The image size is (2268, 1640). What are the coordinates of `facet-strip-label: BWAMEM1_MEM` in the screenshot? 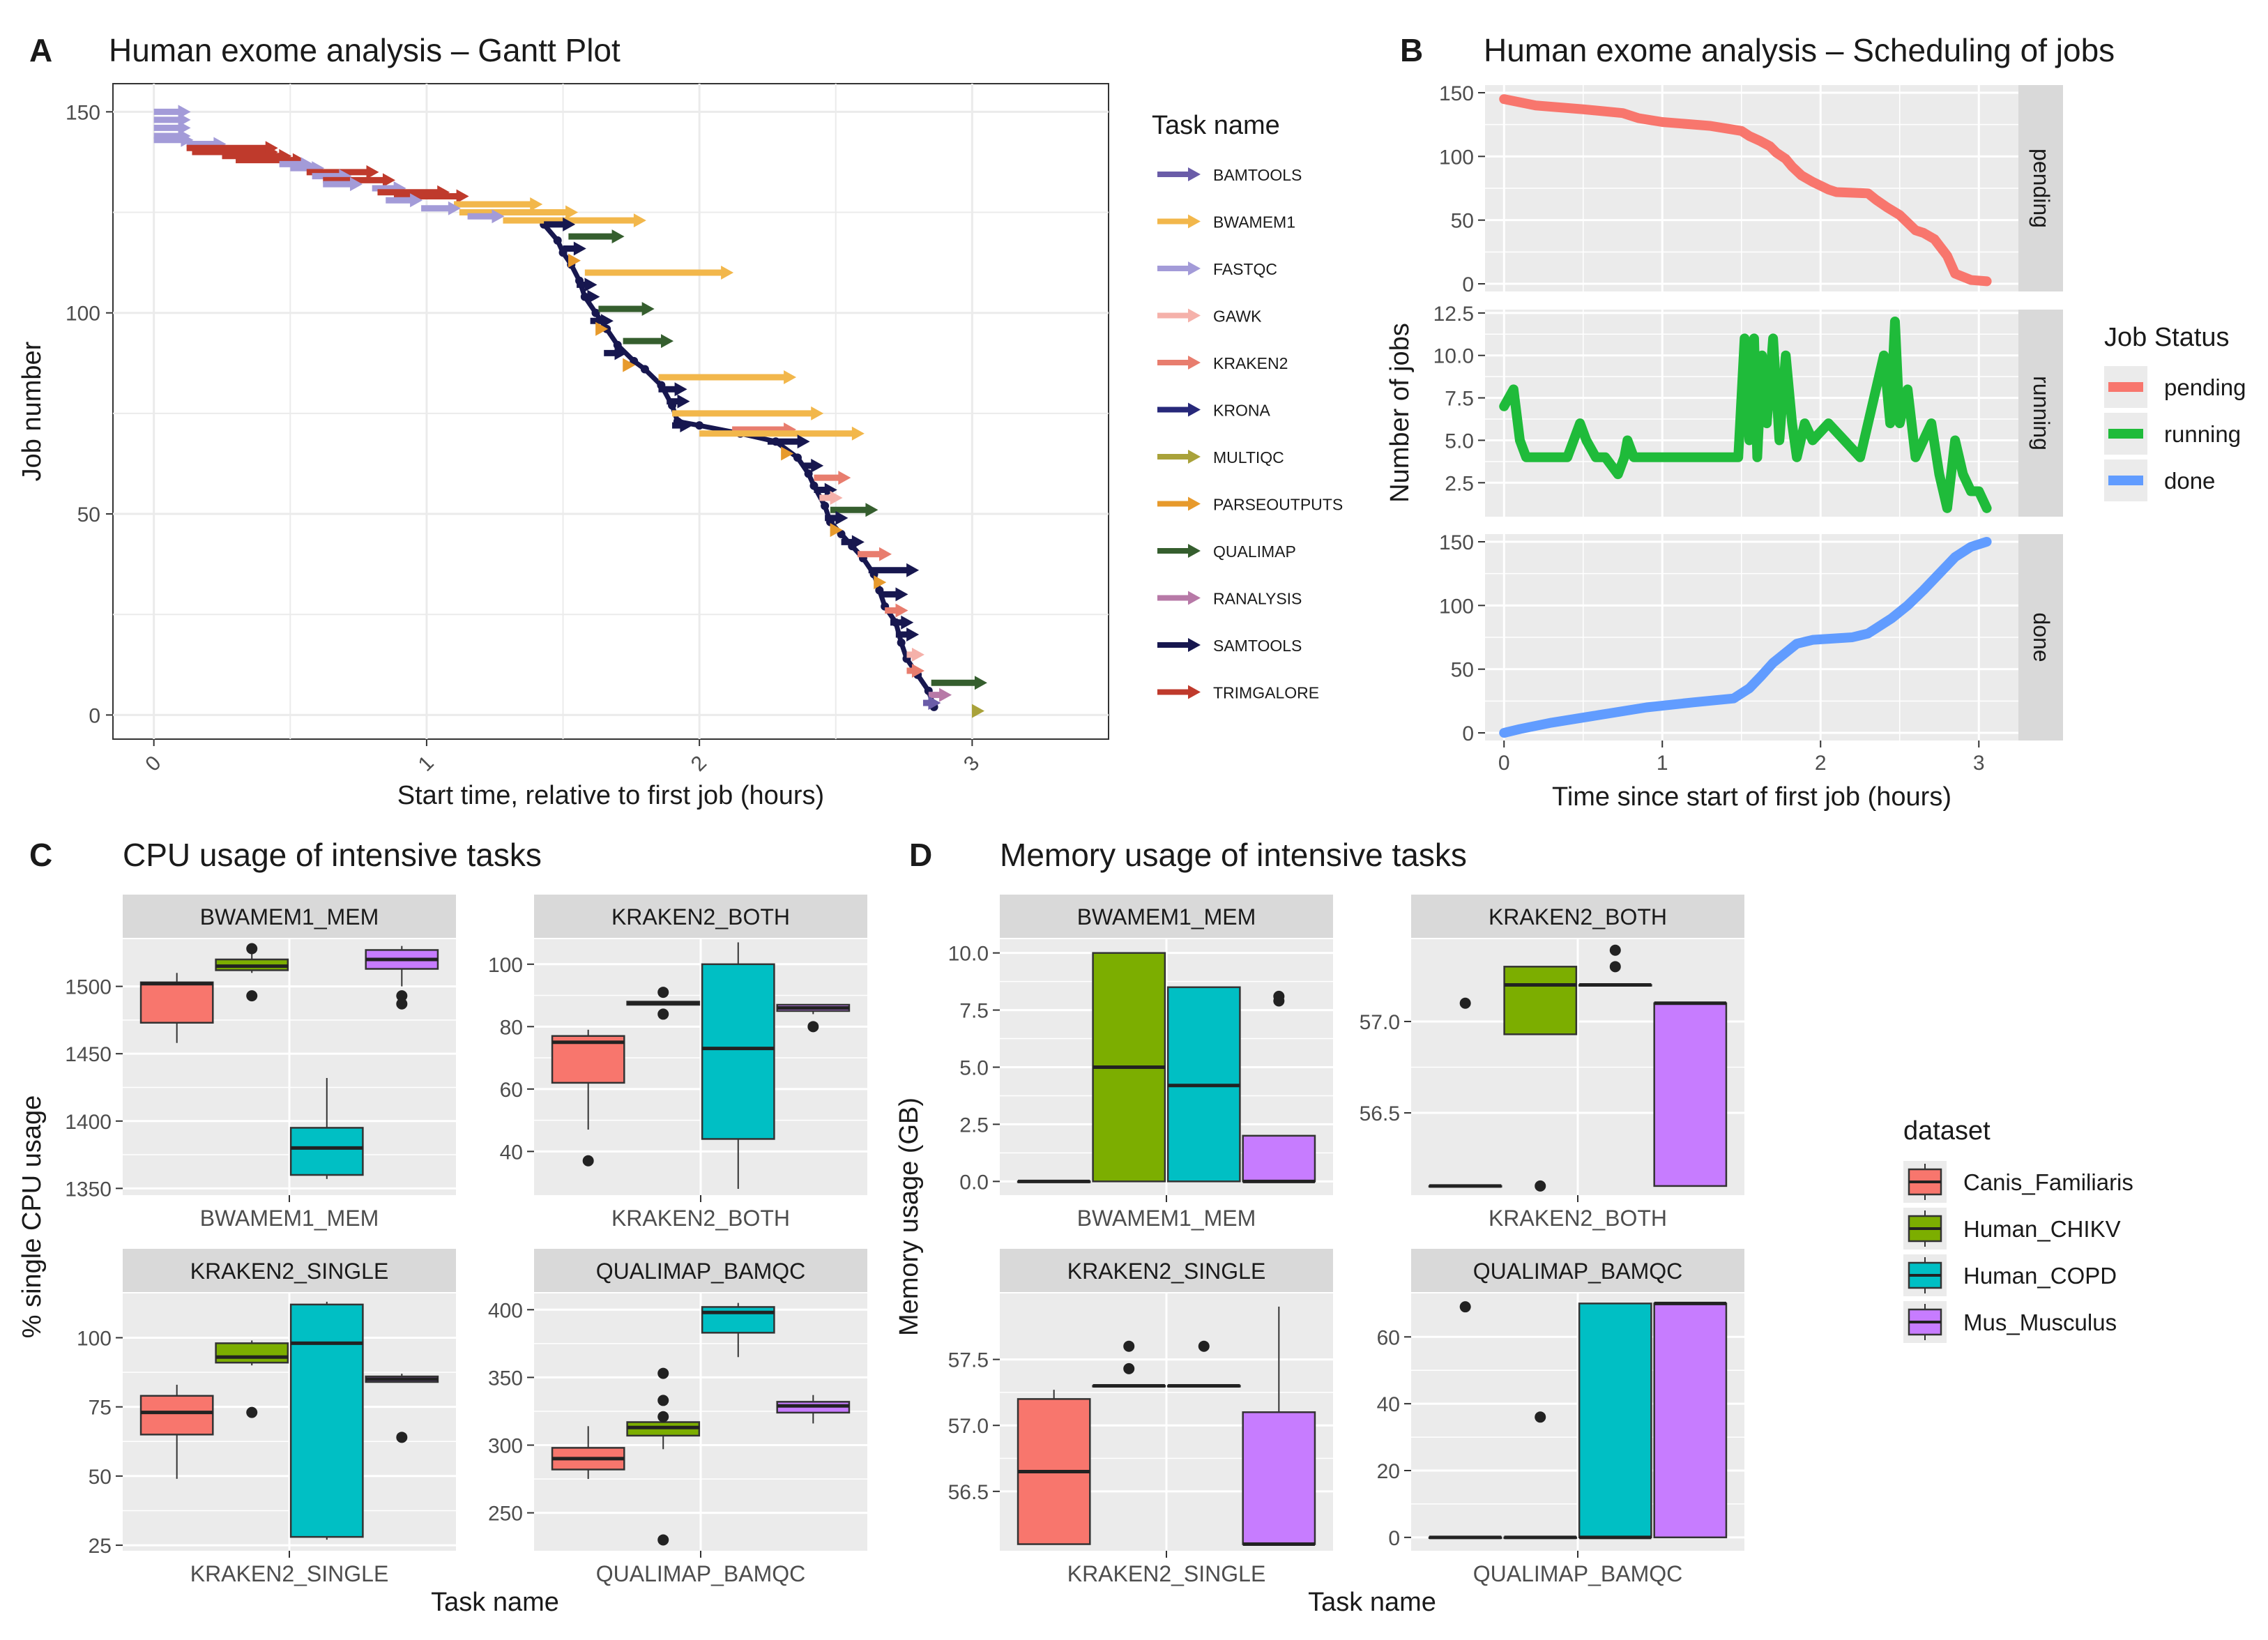 It's located at (1166, 916).